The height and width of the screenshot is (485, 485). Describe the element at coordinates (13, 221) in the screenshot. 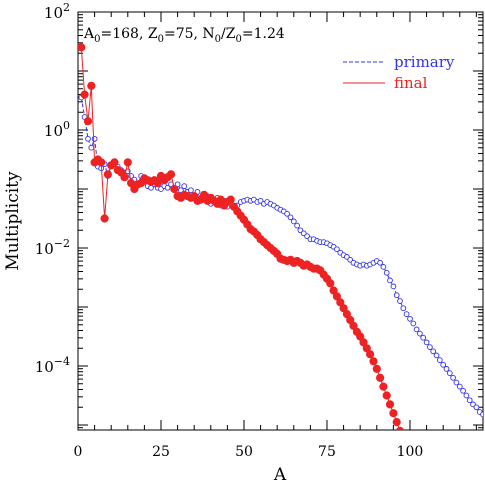

I see `y-axis-label: Multiplicity` at that location.